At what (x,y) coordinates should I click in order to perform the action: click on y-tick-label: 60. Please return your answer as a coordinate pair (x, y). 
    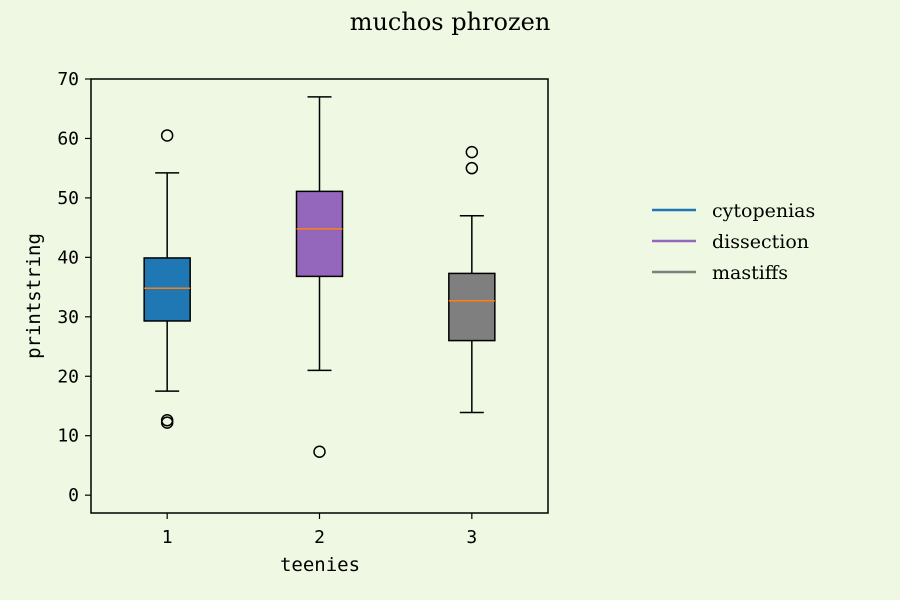
    Looking at the image, I should click on (68, 138).